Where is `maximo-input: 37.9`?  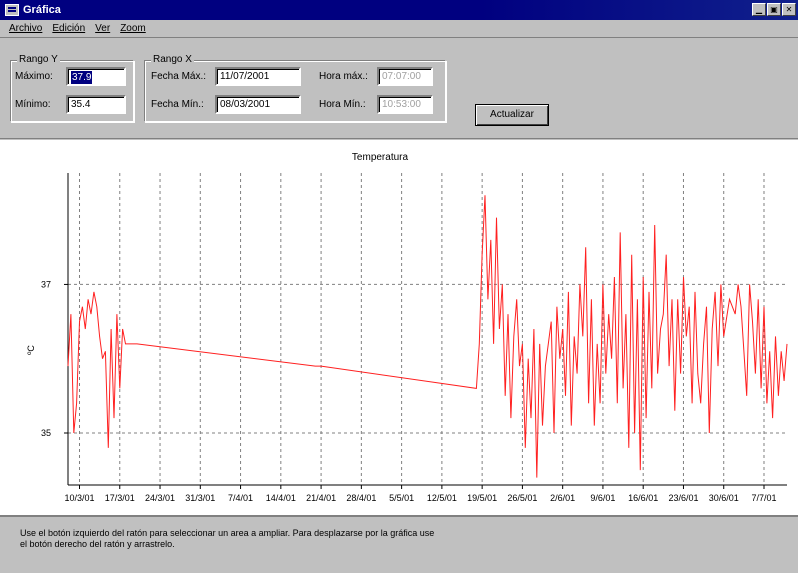 maximo-input: 37.9 is located at coordinates (96, 76).